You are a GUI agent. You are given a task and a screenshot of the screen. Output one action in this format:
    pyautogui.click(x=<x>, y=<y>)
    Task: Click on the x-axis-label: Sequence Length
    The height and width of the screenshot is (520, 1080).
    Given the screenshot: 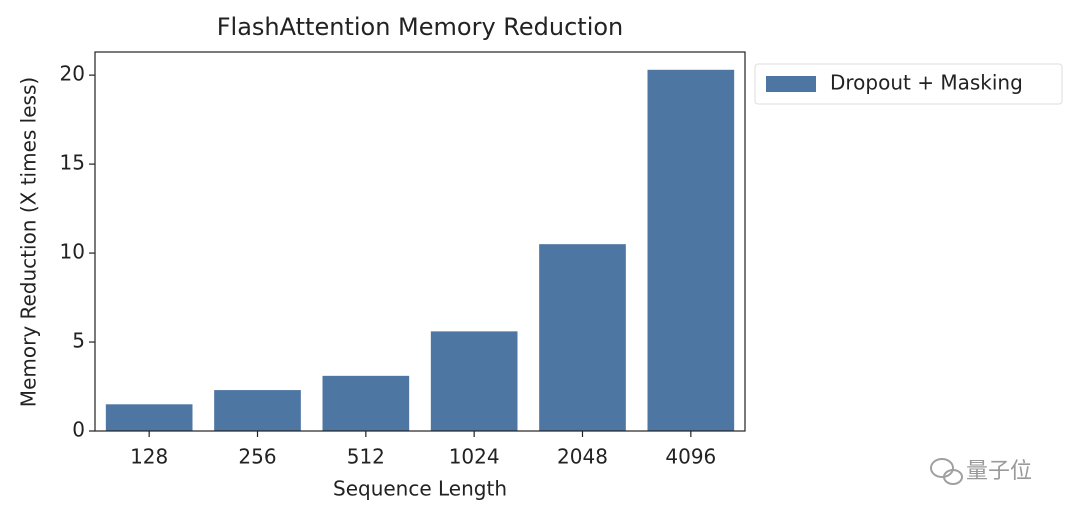 What is the action you would take?
    pyautogui.click(x=420, y=489)
    